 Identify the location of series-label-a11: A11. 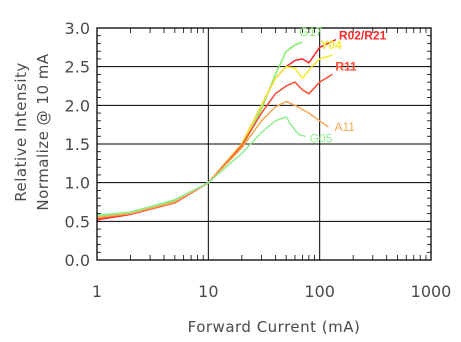
(344, 127).